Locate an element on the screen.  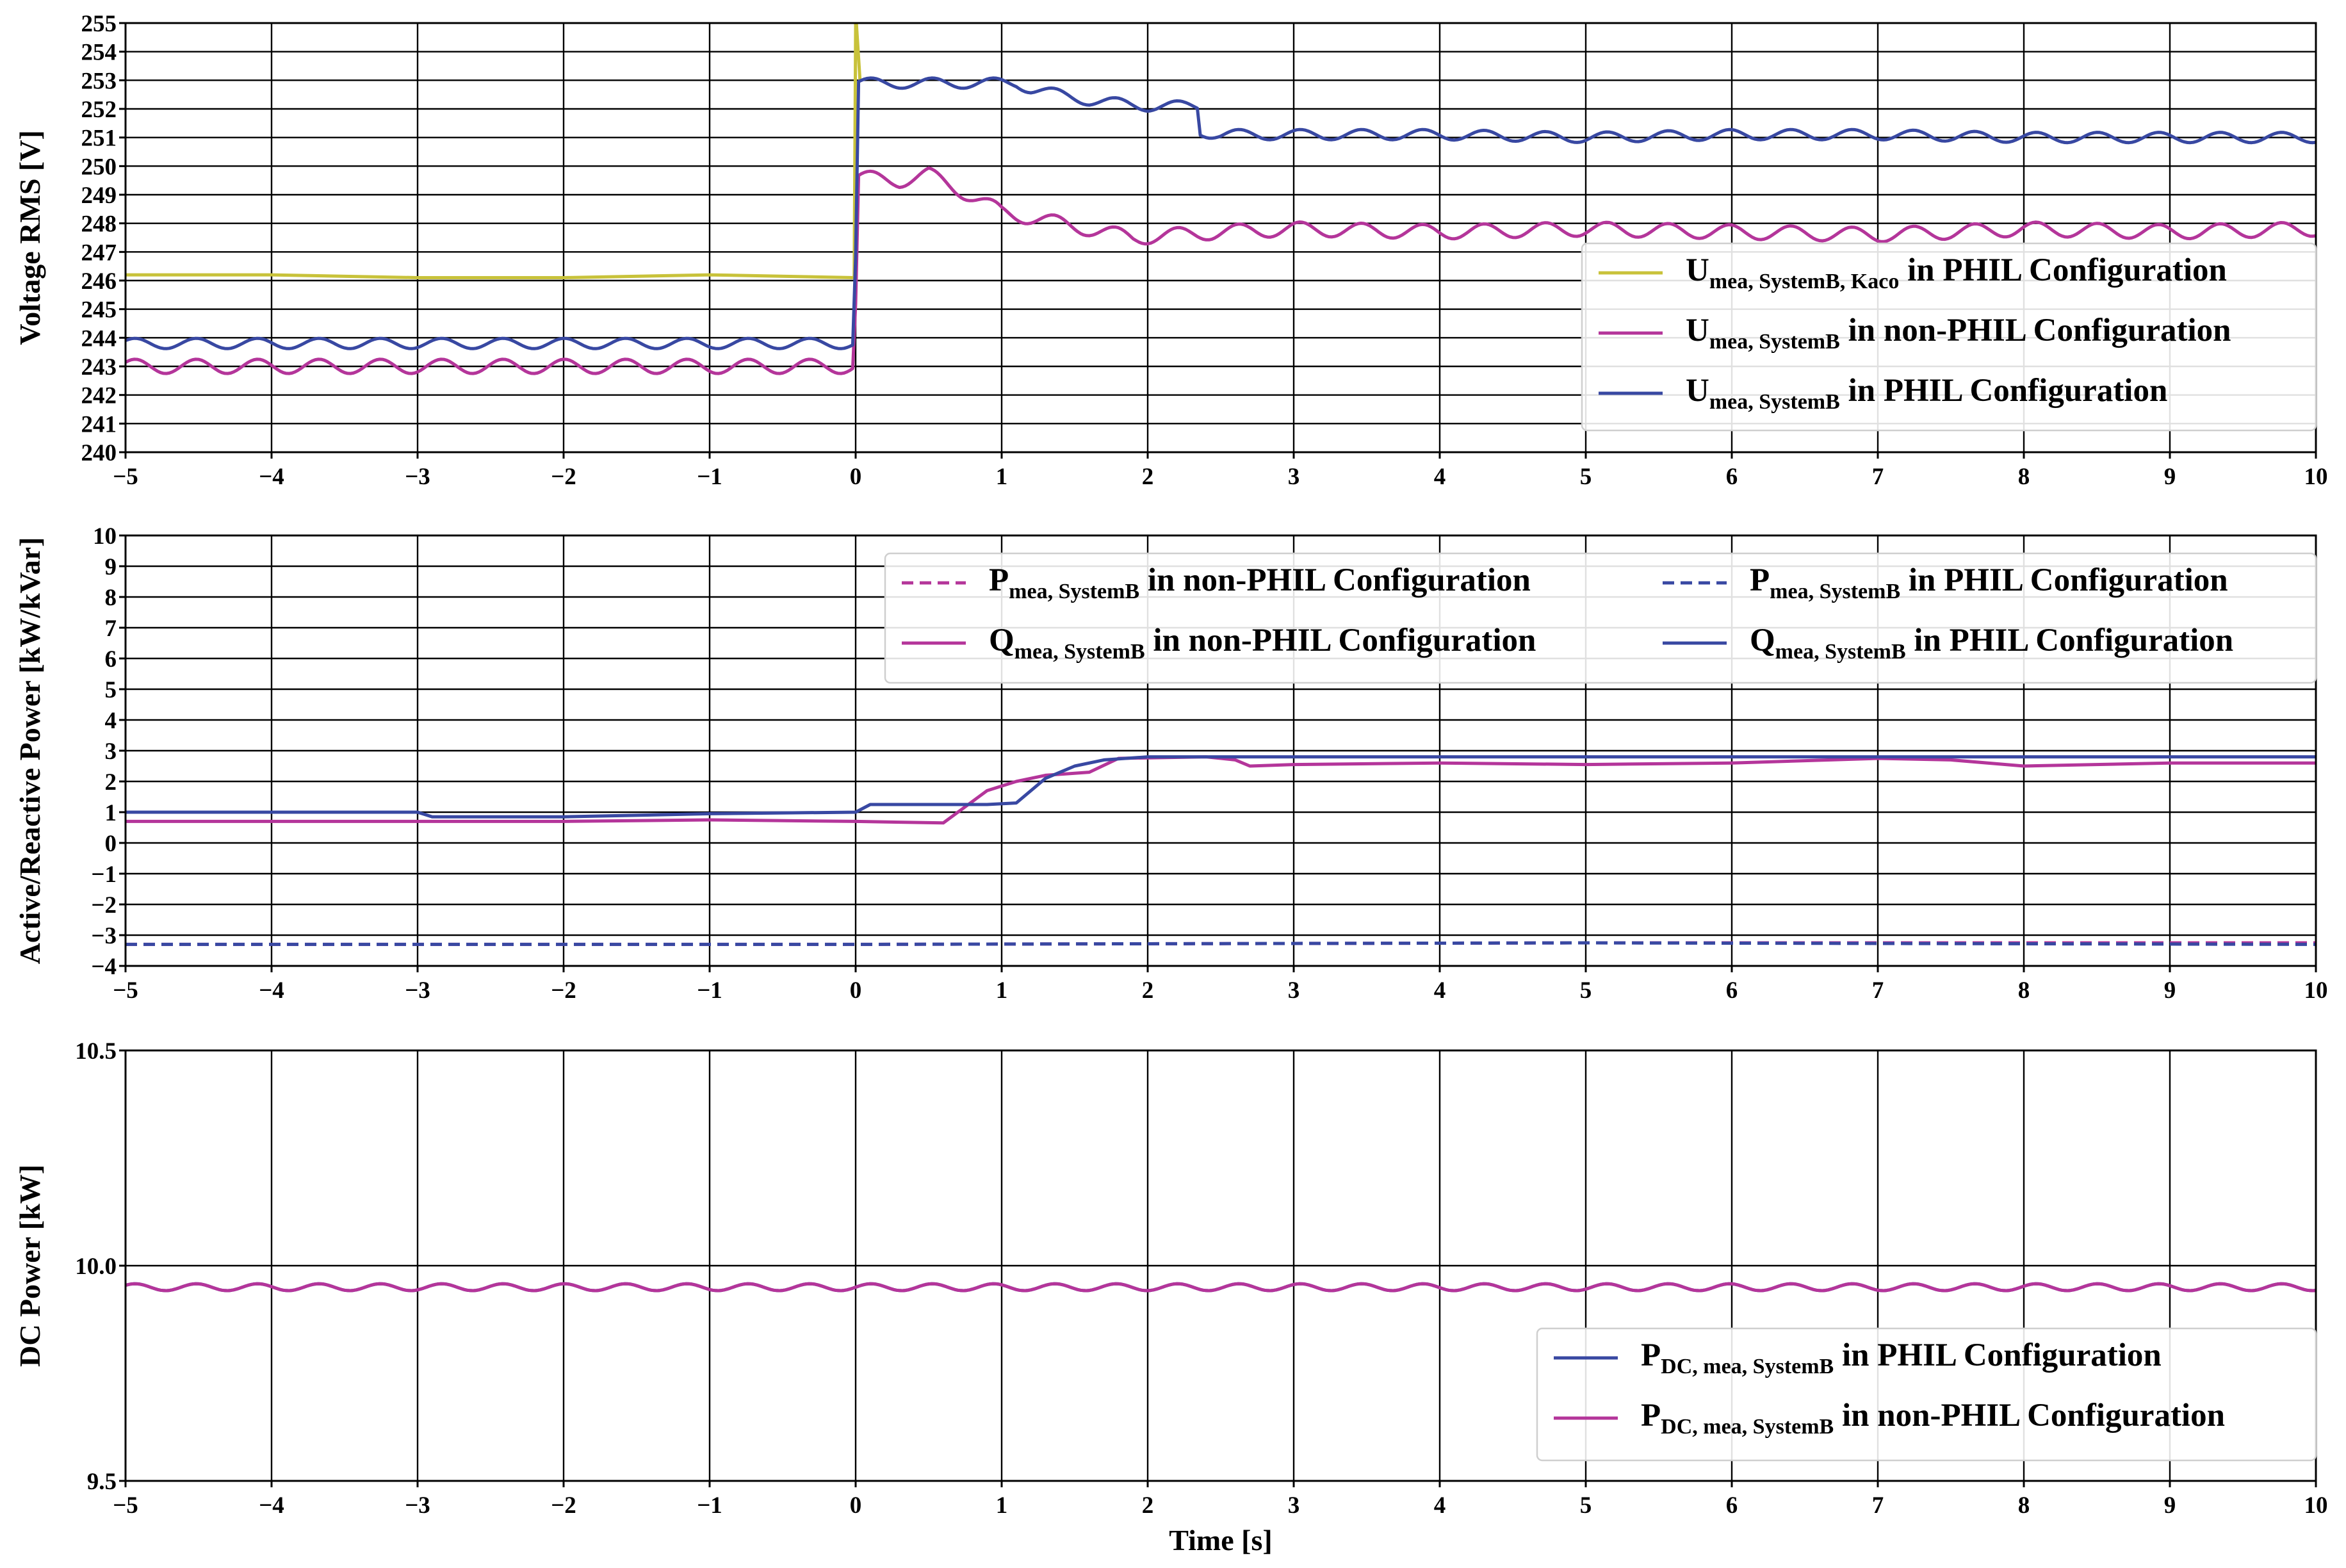
legend-entry: PDC, mea, SystemB in PHIL Configuration is located at coordinates (1901, 1357).